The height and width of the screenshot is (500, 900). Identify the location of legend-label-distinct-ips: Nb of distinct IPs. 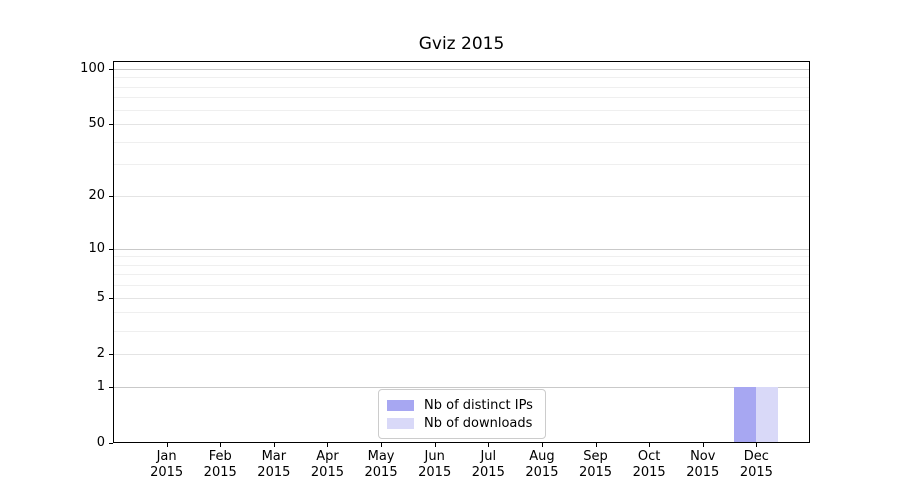
(478, 405).